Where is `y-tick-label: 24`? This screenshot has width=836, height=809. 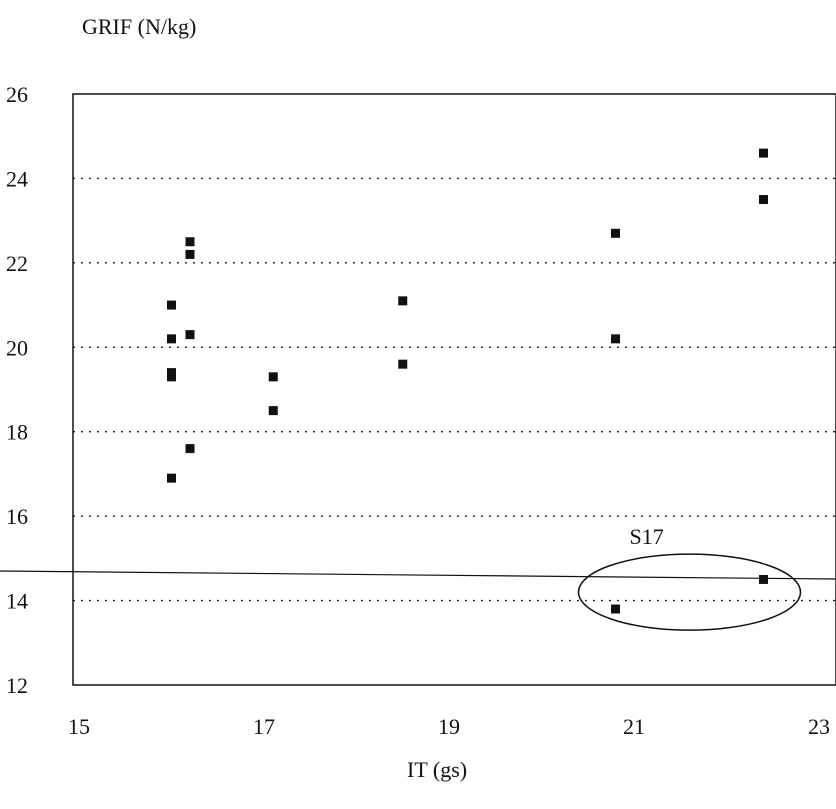
y-tick-label: 24 is located at coordinates (17, 178).